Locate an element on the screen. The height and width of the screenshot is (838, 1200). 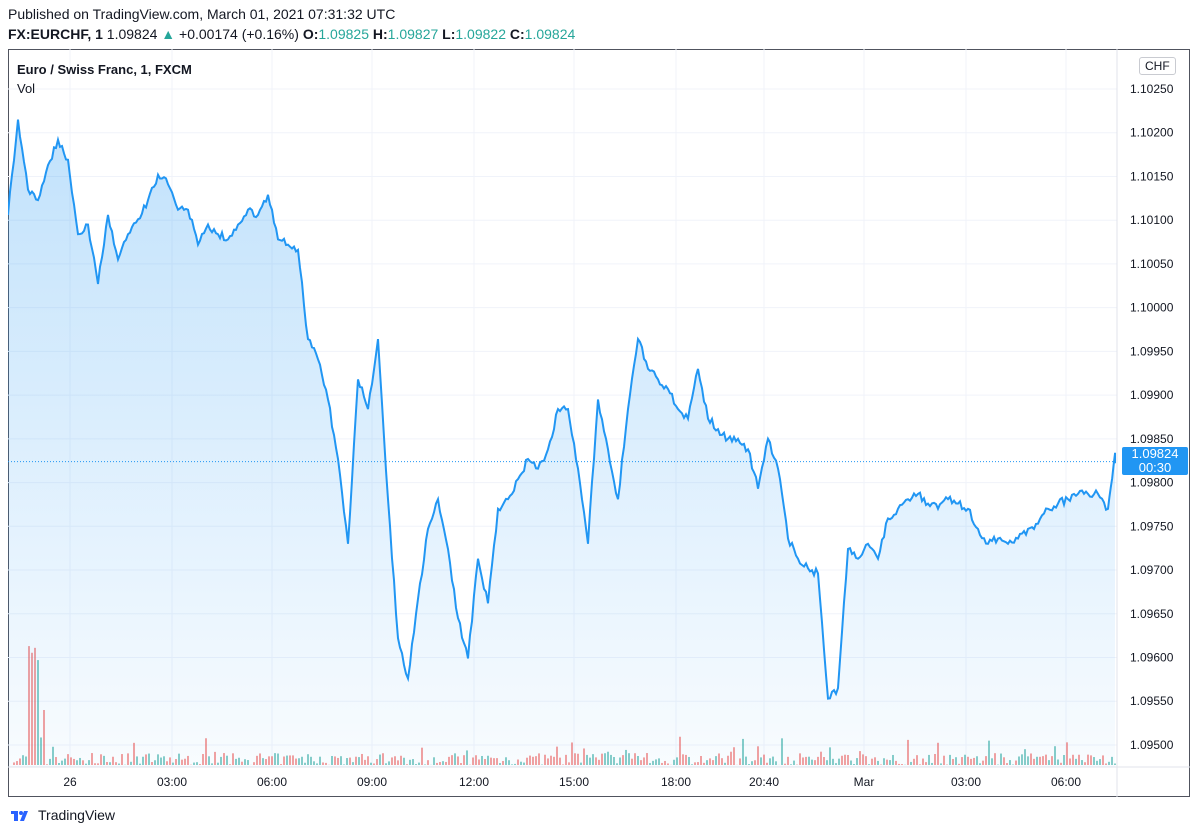
y-tick-label: 1.10150 is located at coordinates (1152, 176).